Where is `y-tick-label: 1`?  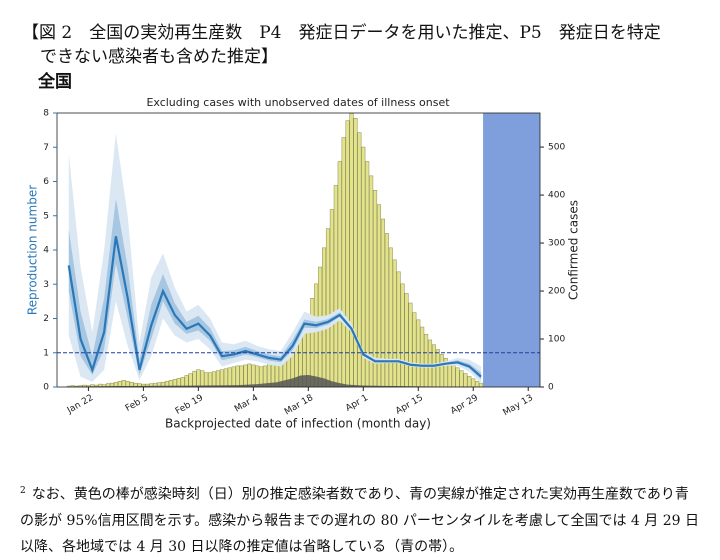 y-tick-label: 1 is located at coordinates (46, 353).